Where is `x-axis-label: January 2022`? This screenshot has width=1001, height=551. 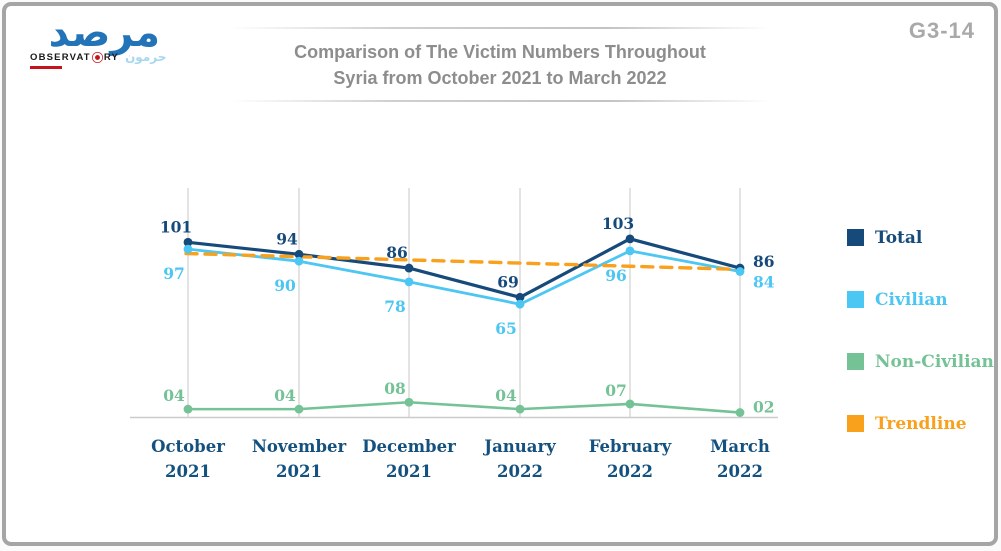
x-axis-label: January 2022 is located at coordinates (519, 459).